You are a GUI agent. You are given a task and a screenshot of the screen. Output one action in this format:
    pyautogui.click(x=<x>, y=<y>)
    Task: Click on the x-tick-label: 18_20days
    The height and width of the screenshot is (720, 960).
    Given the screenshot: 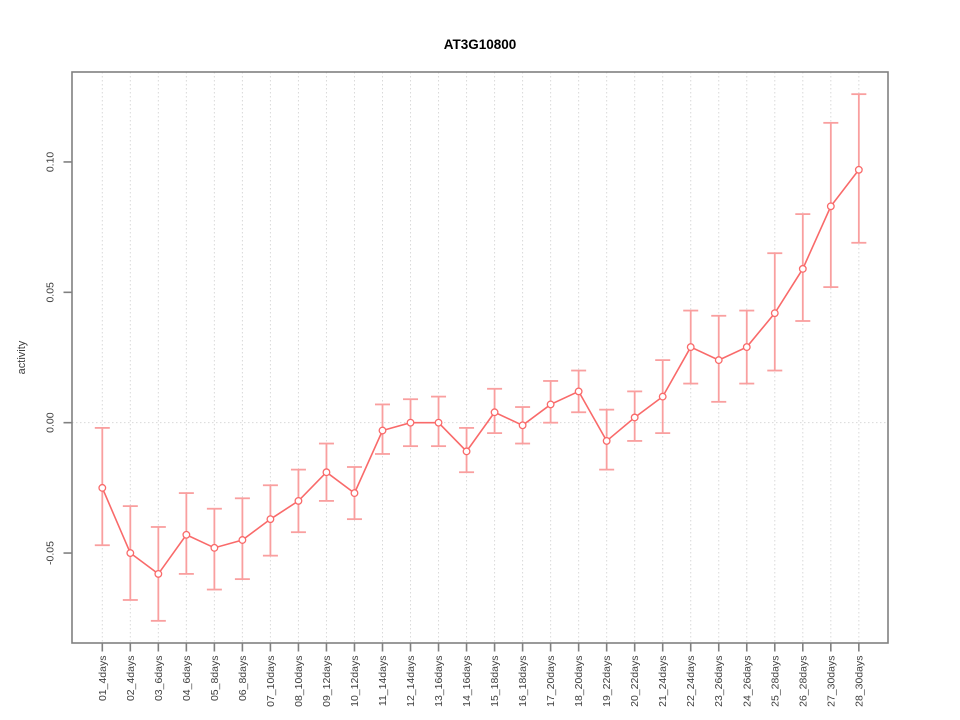 What is the action you would take?
    pyautogui.click(x=579, y=681)
    